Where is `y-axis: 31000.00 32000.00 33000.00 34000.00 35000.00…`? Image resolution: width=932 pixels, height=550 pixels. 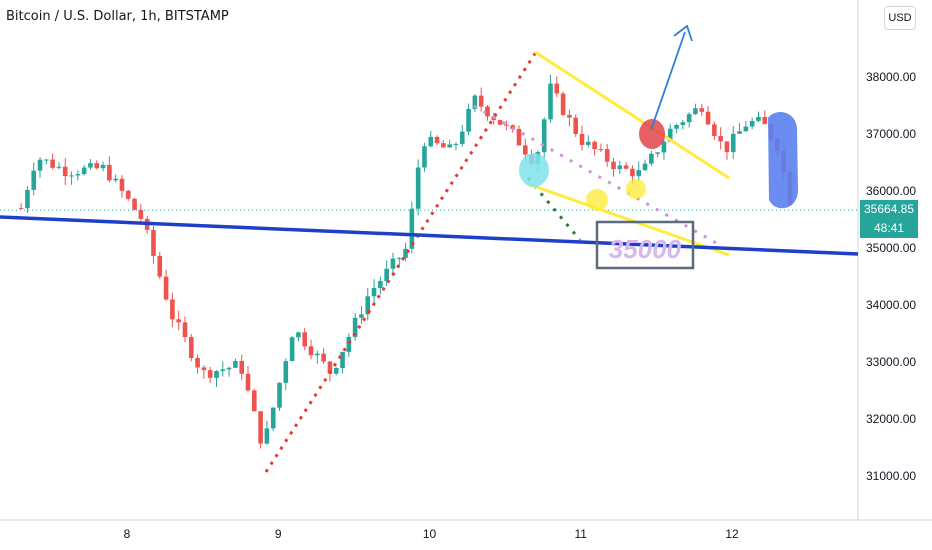
y-axis: 31000.00 32000.00 33000.00 34000.00 35000.00… is located at coordinates (891, 276).